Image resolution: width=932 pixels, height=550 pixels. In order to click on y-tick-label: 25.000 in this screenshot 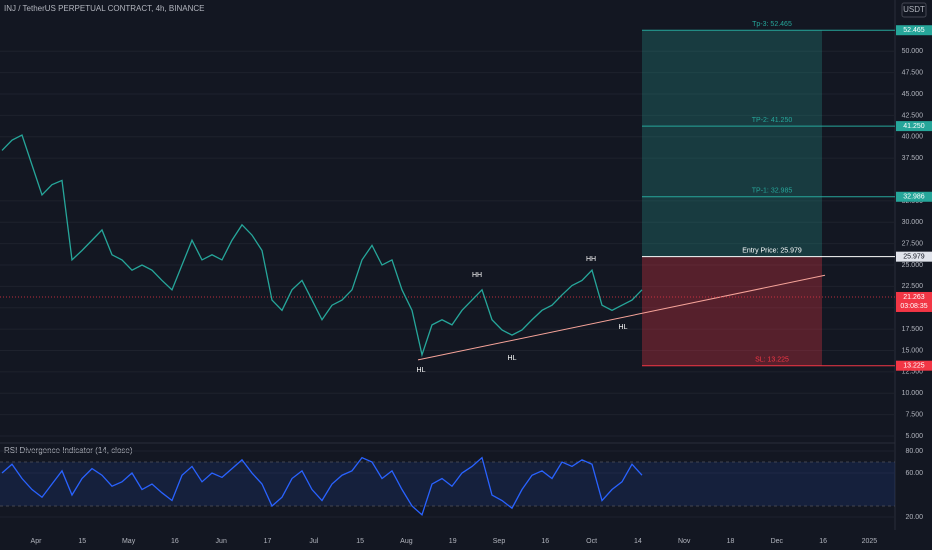, I will do `click(913, 265)`.